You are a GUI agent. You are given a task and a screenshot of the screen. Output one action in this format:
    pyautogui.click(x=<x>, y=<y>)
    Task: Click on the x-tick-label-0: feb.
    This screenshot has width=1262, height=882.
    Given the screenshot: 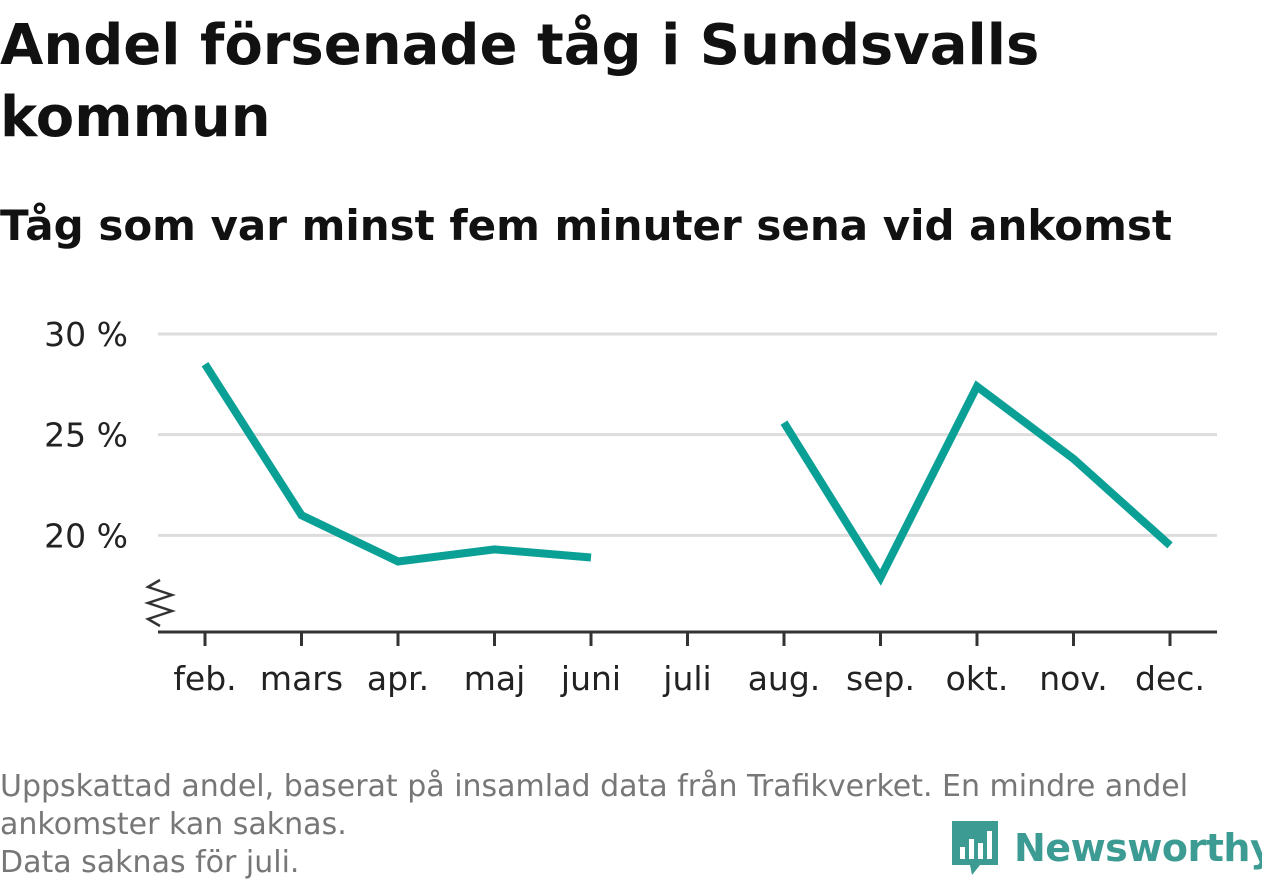 What is the action you would take?
    pyautogui.click(x=204, y=678)
    